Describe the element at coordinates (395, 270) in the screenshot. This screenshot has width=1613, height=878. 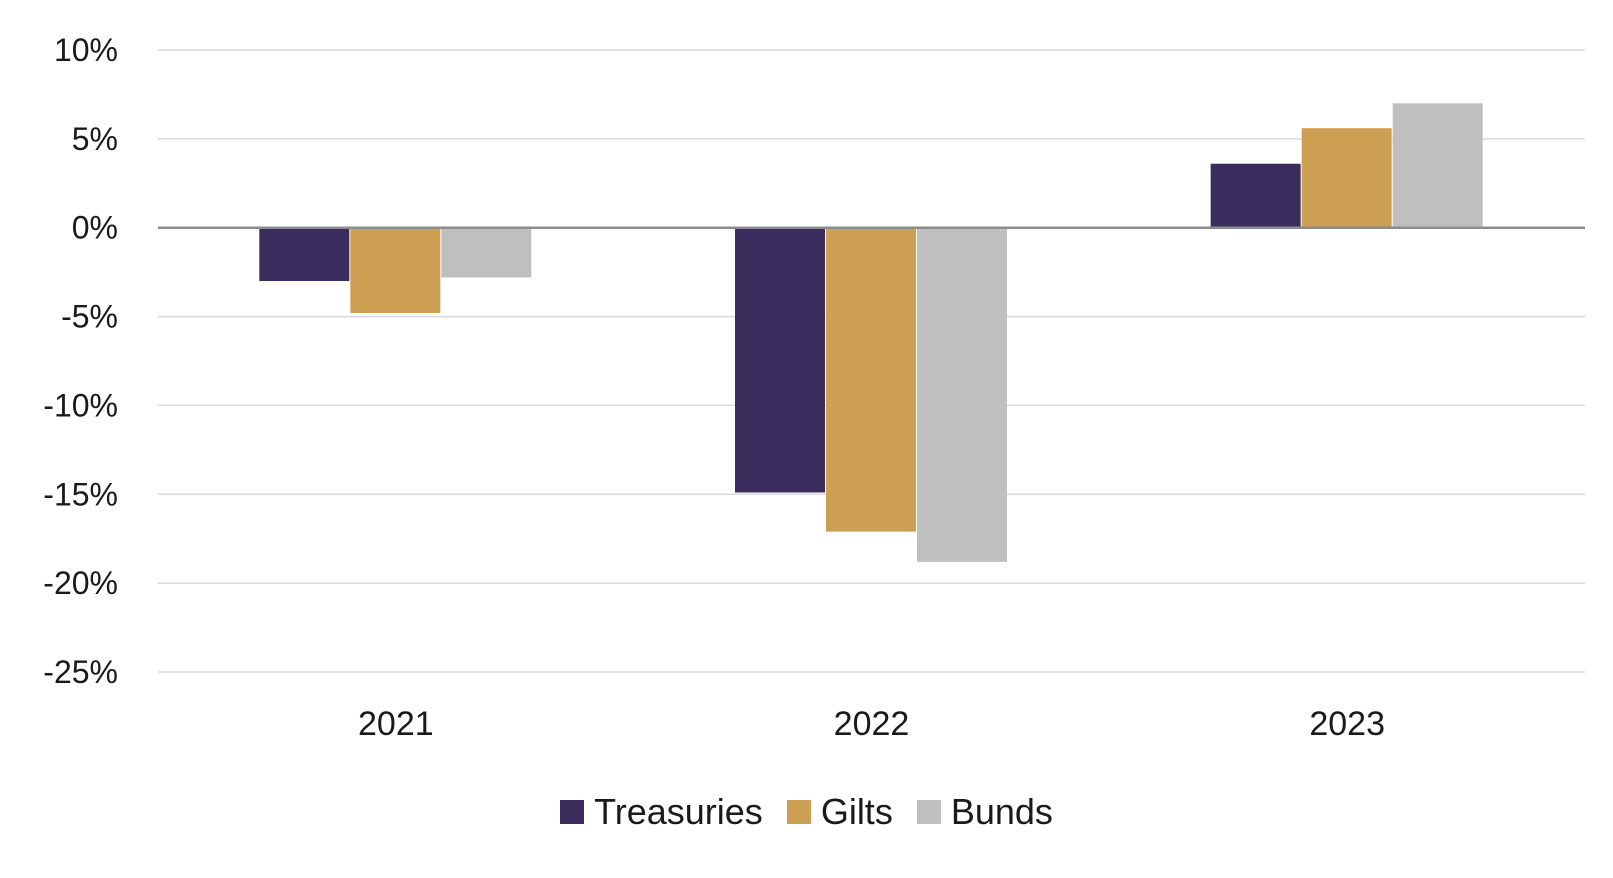
I see `bar-gilts-2021` at that location.